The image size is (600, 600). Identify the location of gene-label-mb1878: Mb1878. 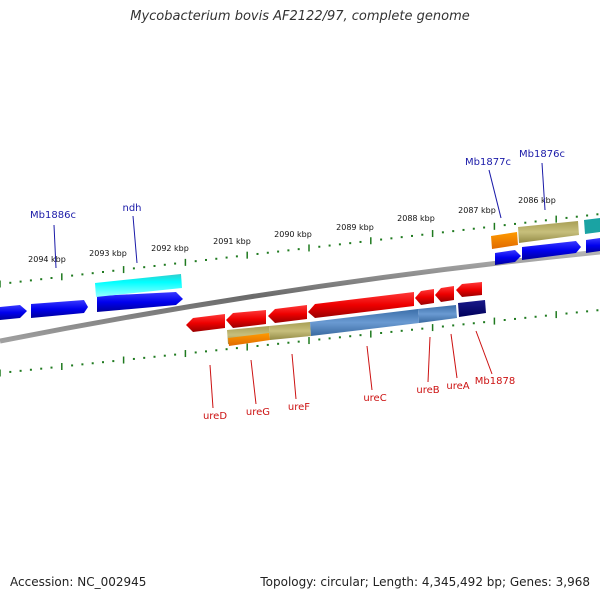
(495, 381).